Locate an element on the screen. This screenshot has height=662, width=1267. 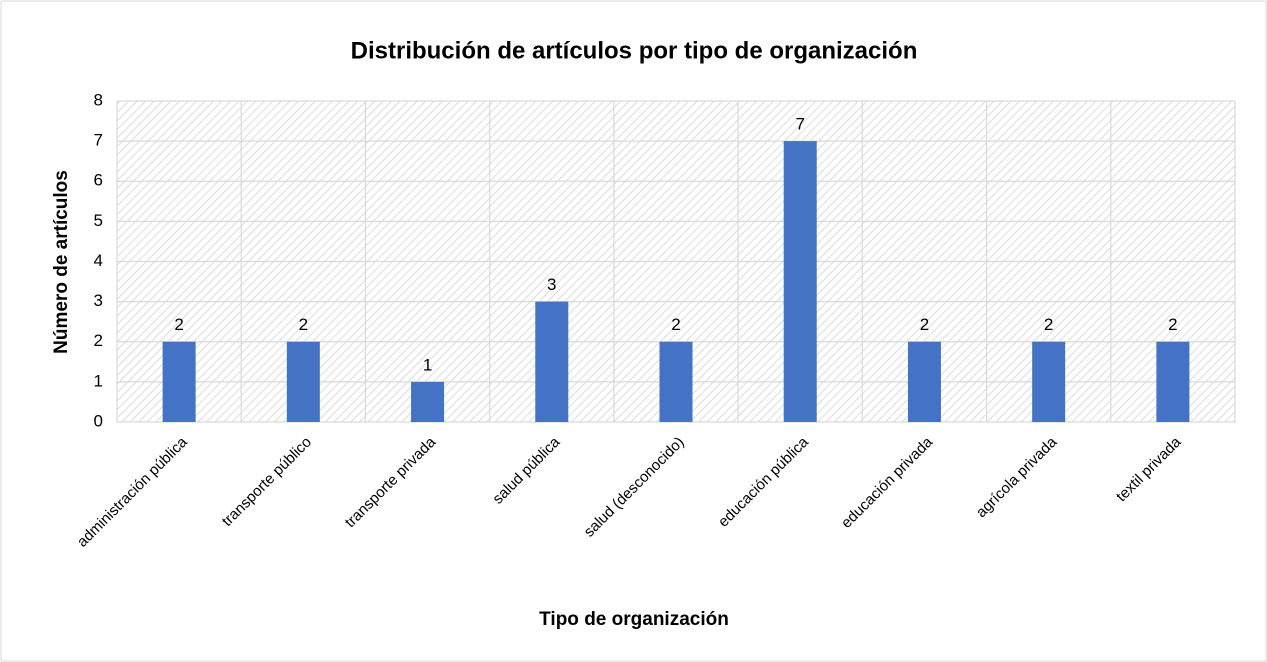
y-tick-label: 6 is located at coordinates (98, 180).